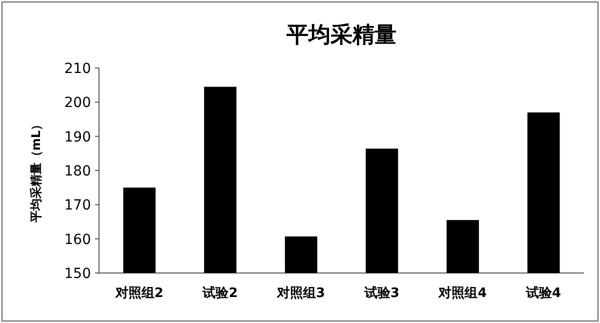  What do you see at coordinates (341, 35) in the screenshot?
I see `chart-title: 平均采精量` at bounding box center [341, 35].